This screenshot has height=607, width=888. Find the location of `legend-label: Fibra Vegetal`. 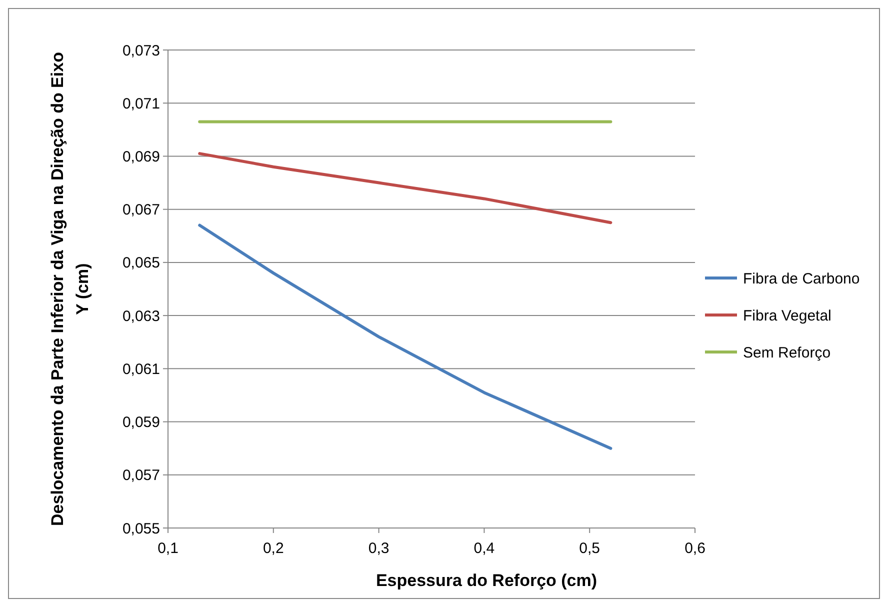

legend-label: Fibra Vegetal is located at coordinates (787, 315).